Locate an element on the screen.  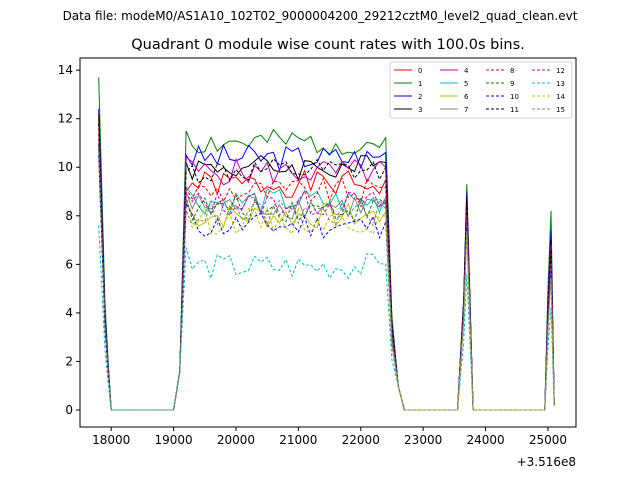
y-tick-label: 12 is located at coordinates (65, 119).